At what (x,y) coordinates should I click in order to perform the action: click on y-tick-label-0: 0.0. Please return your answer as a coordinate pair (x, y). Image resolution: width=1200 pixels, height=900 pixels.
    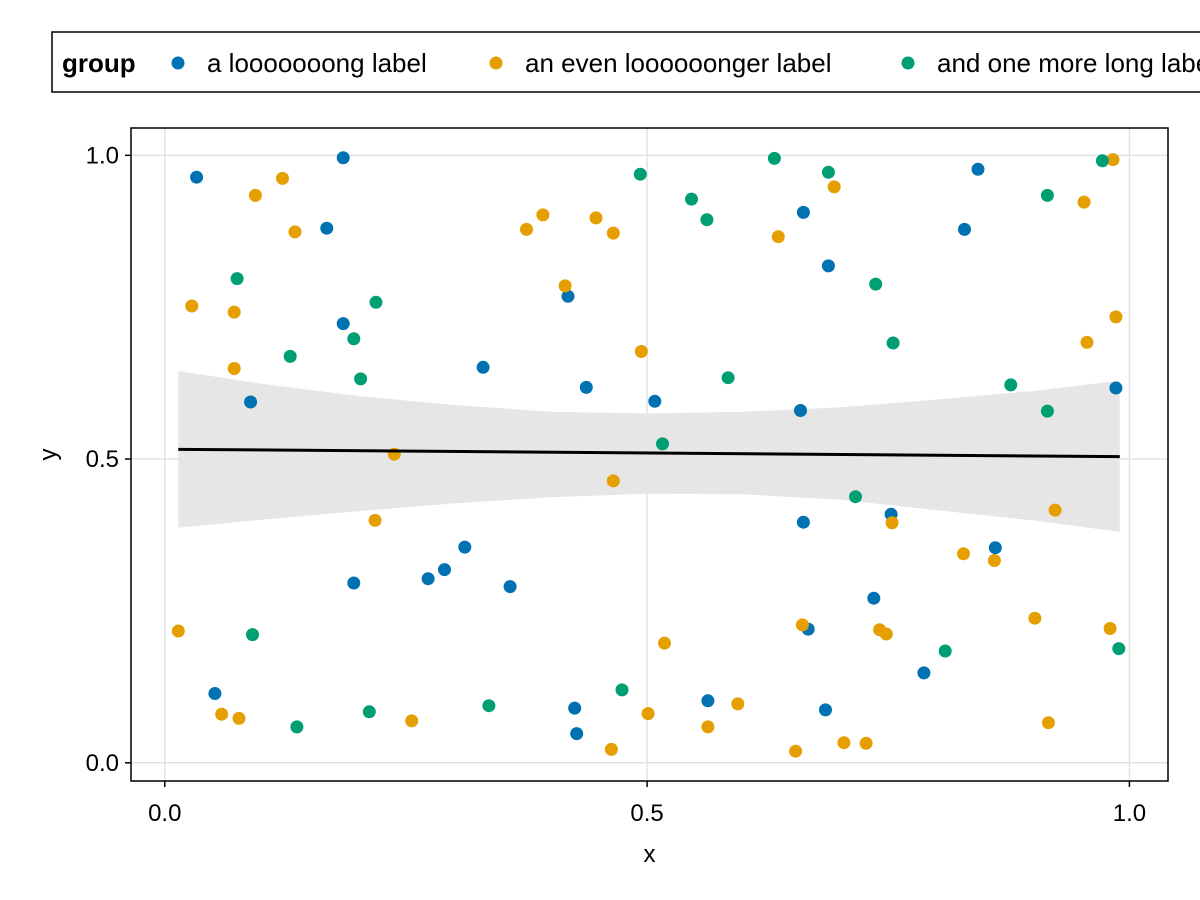
    Looking at the image, I should click on (102, 763).